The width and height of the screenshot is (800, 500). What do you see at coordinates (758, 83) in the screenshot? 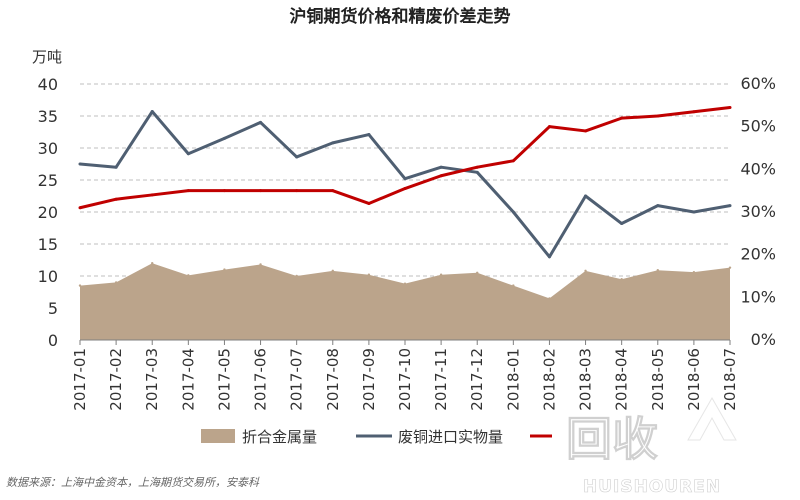
I see `y-right-tick-label: 60%` at bounding box center [758, 83].